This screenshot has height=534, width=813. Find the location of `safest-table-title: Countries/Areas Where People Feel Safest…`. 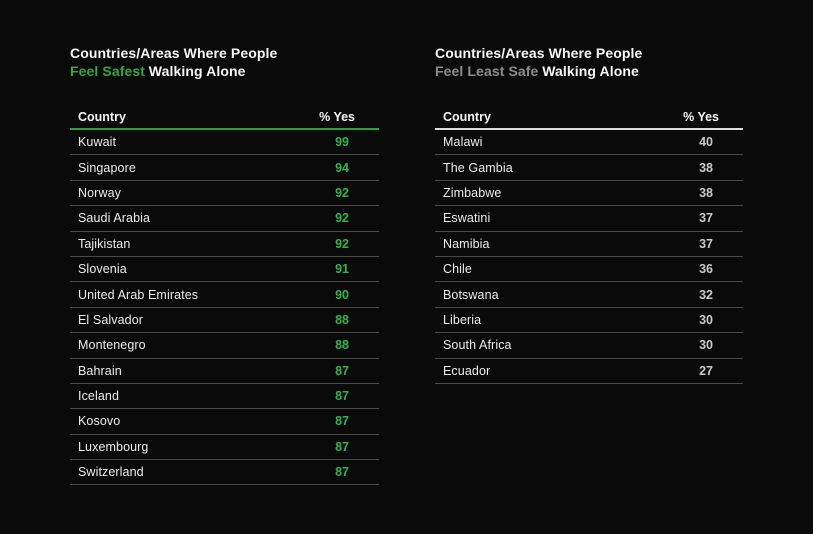

safest-table-title: Countries/Areas Where People Feel Safest… is located at coordinates (224, 62).